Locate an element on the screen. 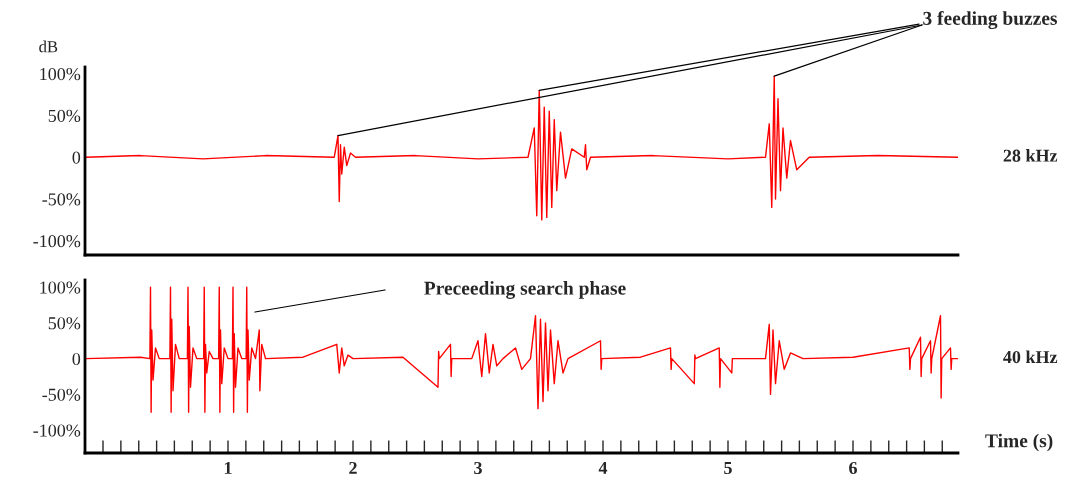  x-axis-title: Time (s) is located at coordinates (1019, 442).